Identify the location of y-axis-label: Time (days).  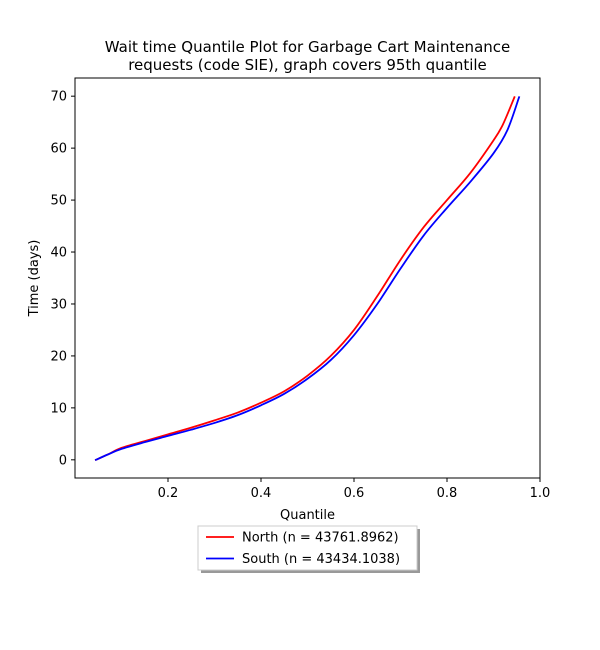
(34, 279).